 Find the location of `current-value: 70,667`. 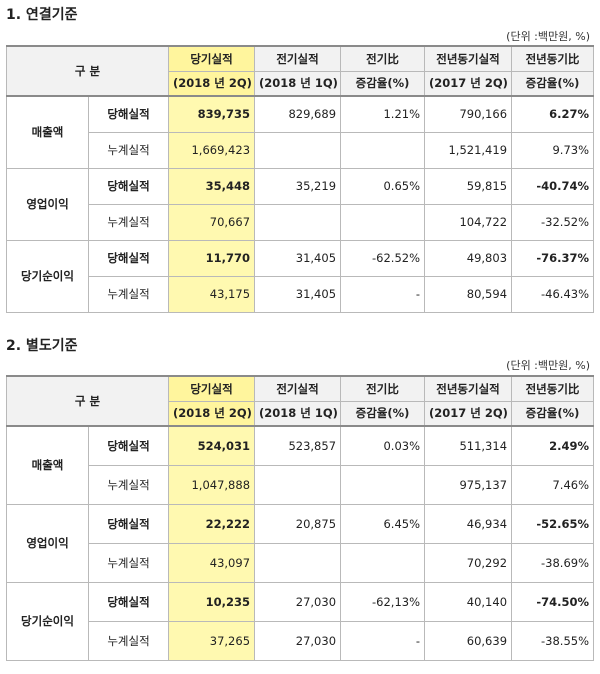

current-value: 70,667 is located at coordinates (212, 222).